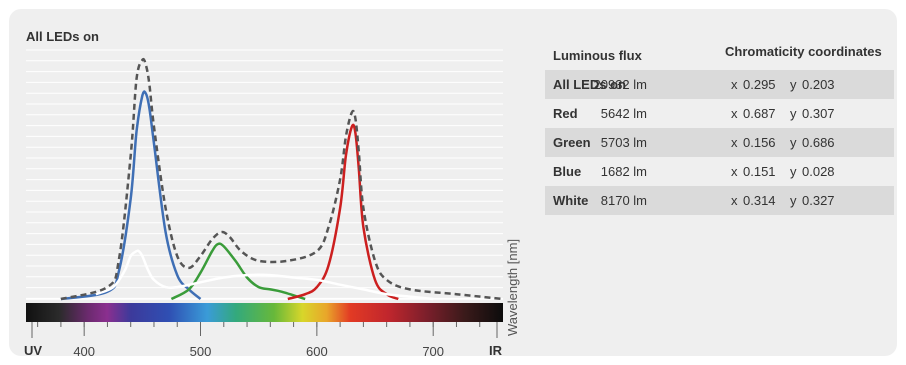 The height and width of the screenshot is (365, 906). I want to click on row-flux: 8170 lm, so click(623, 200).